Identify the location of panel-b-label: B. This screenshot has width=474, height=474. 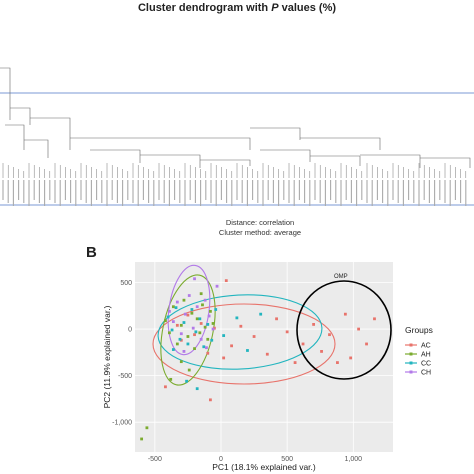
(91, 252).